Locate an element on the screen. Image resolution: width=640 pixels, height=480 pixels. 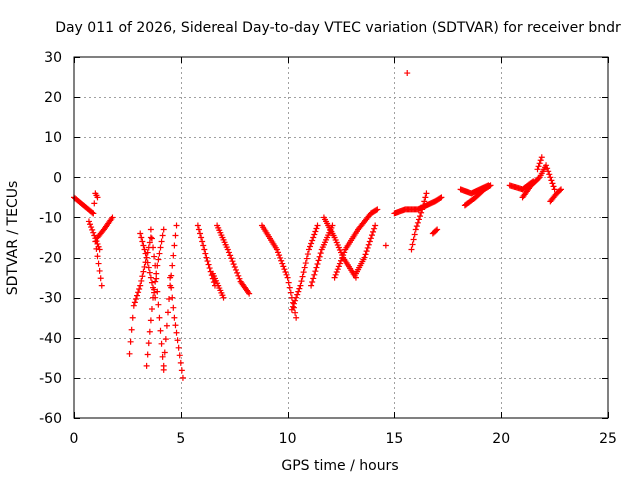
y-tick-label: 30 is located at coordinates (53, 58).